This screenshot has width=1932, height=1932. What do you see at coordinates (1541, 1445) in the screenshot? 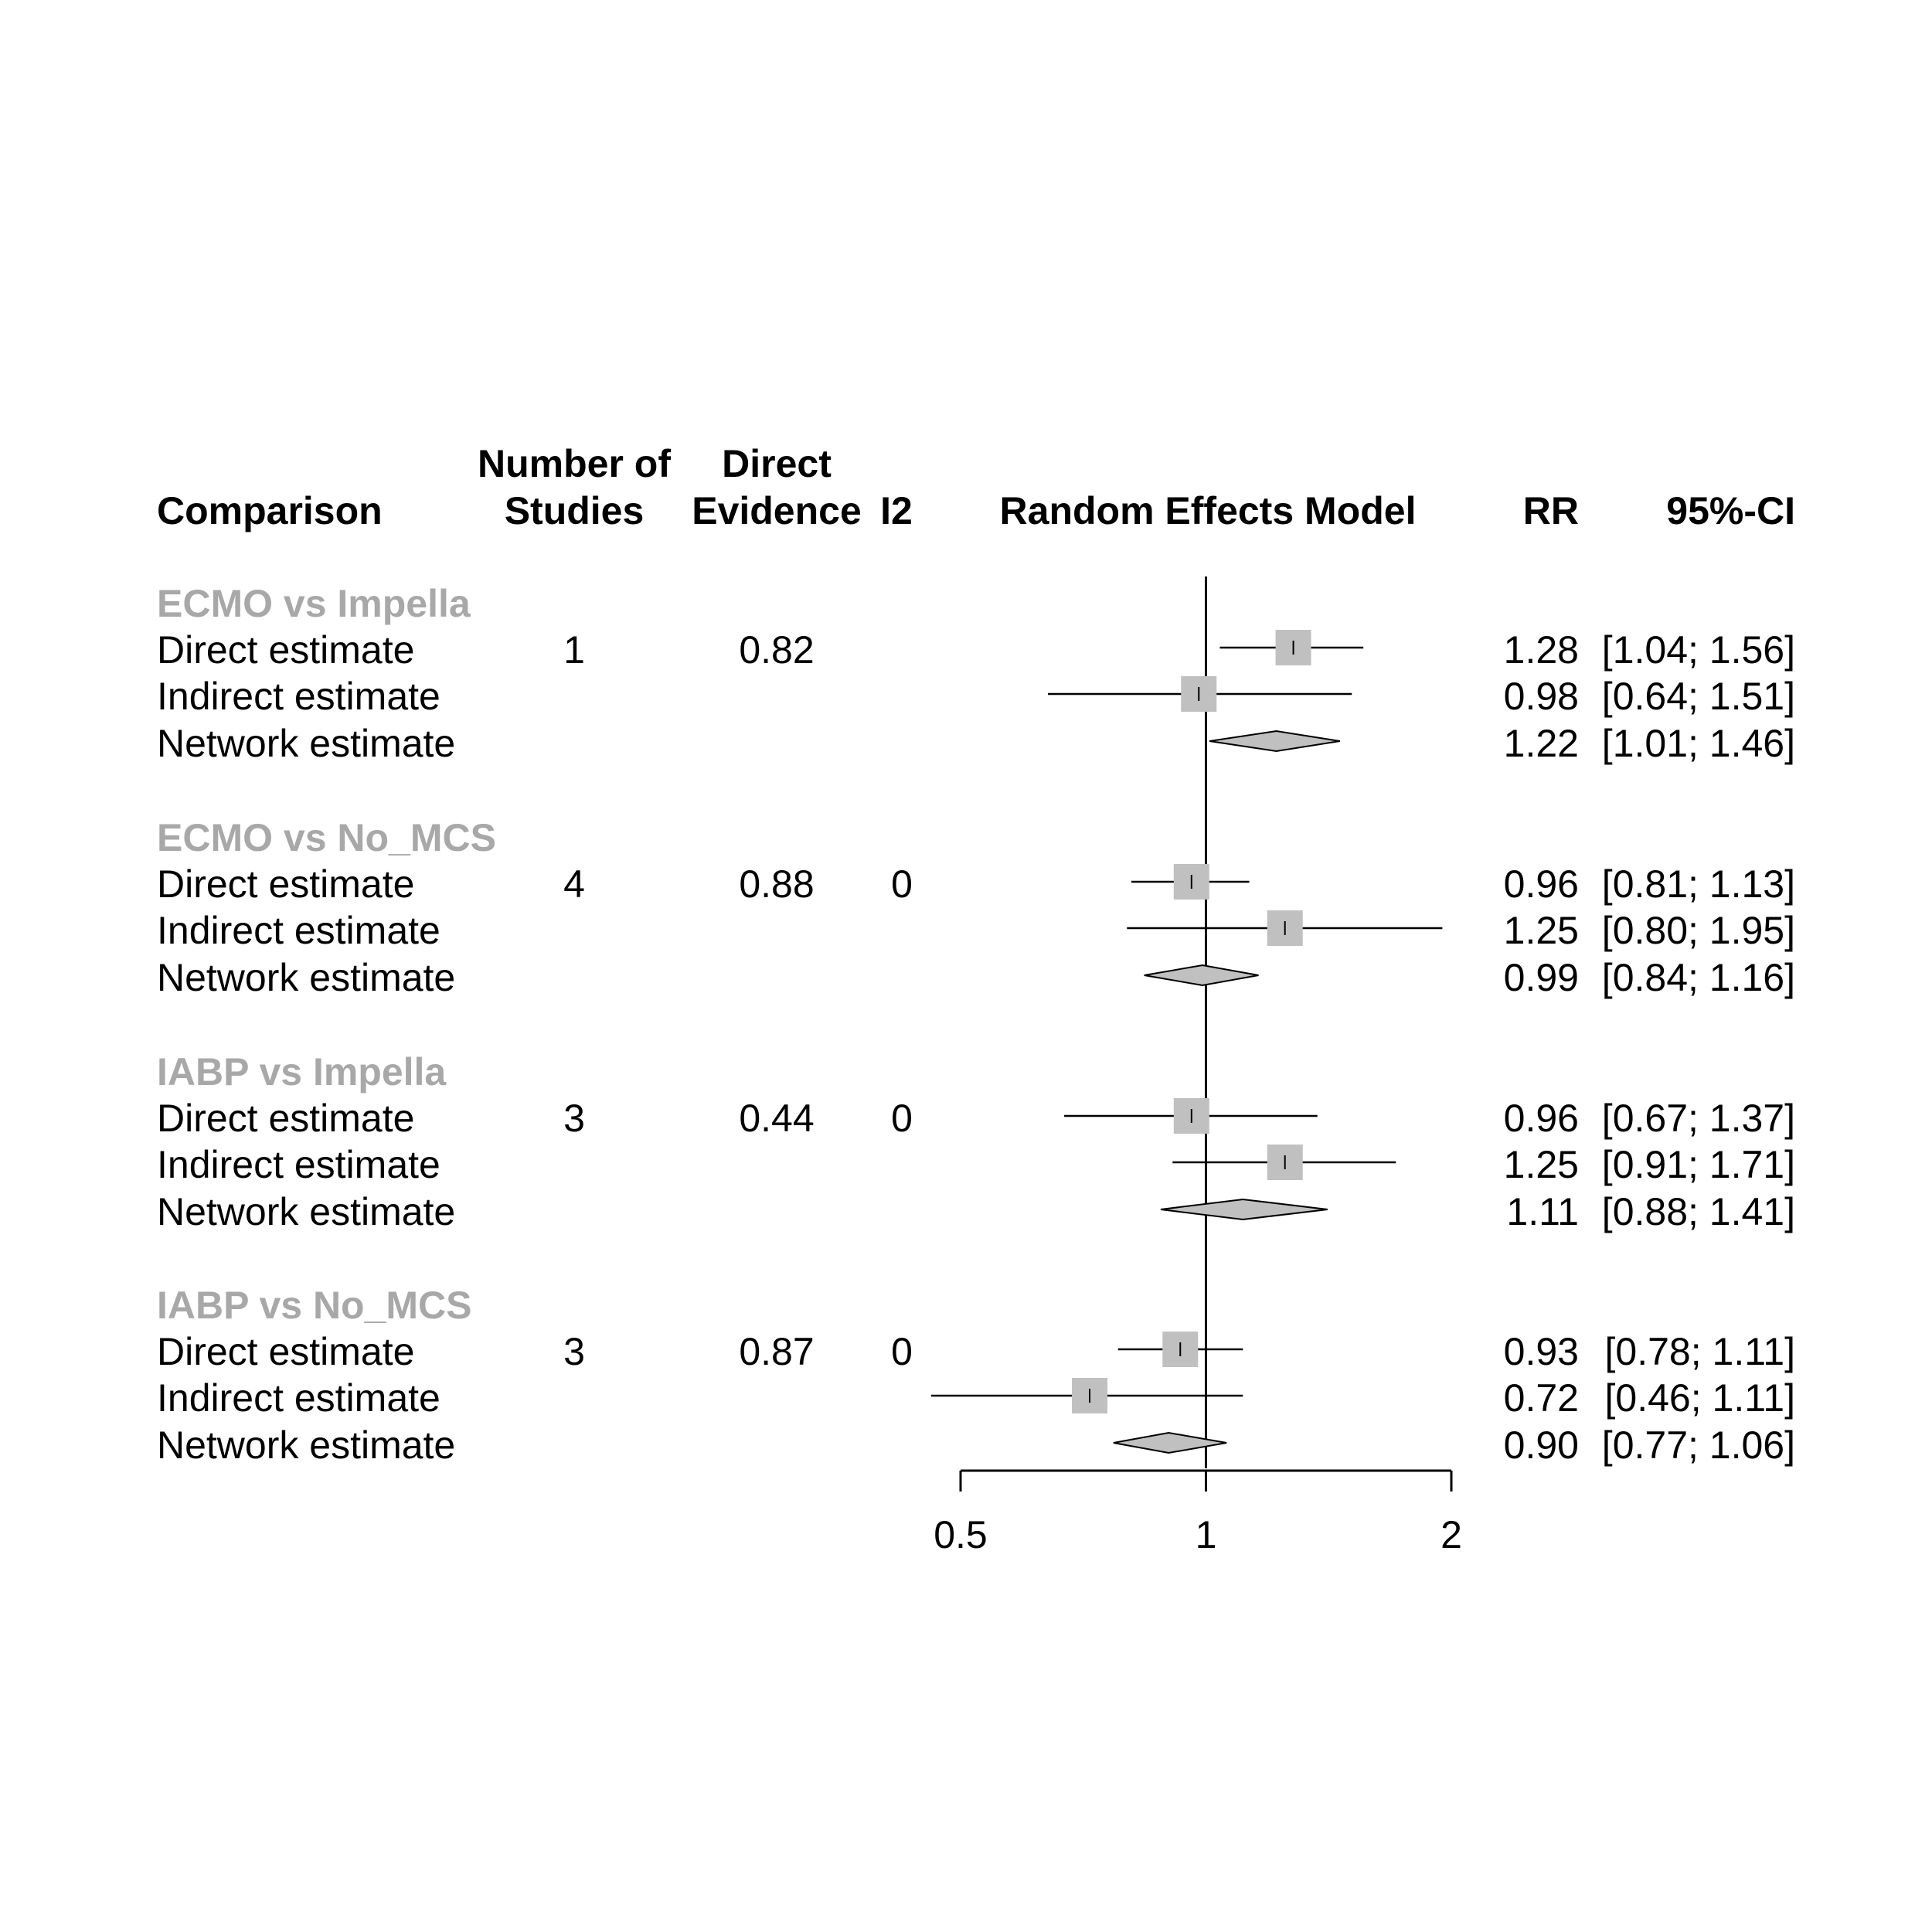
I see `rr-value: 0.90` at bounding box center [1541, 1445].